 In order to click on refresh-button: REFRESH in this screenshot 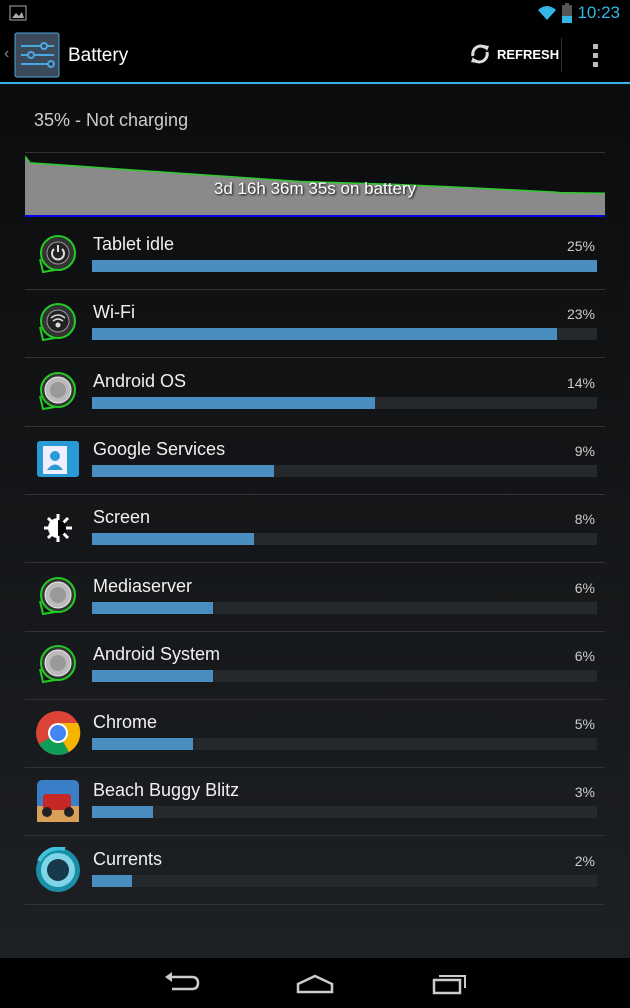, I will do `click(513, 54)`.